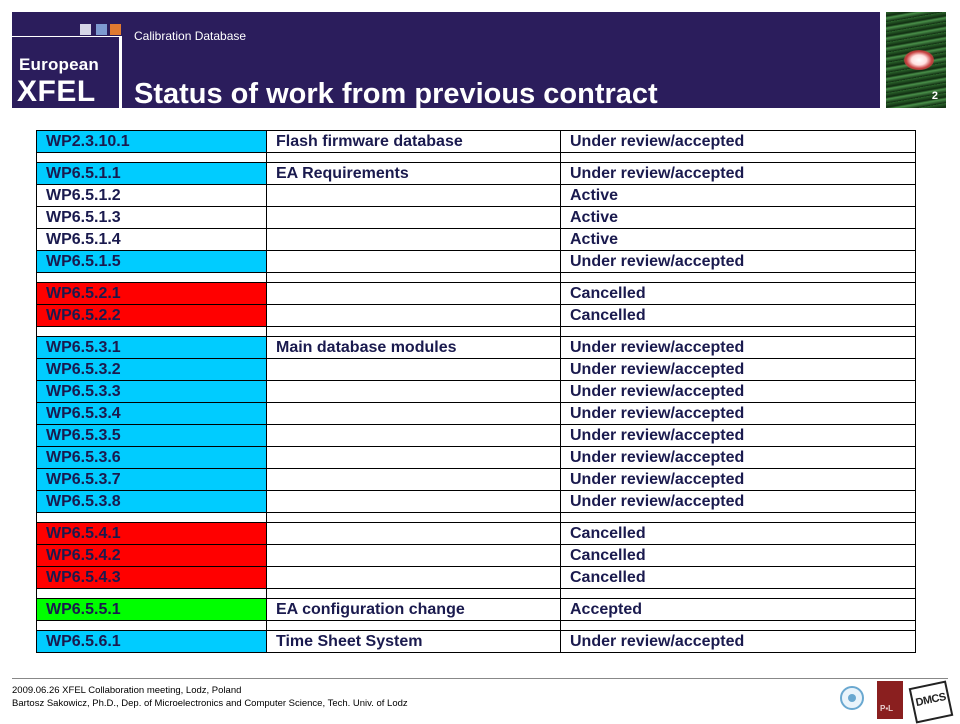 The image size is (960, 724). I want to click on table-row: WP6.5.5.1 EA configuration change Accepted, so click(476, 609).